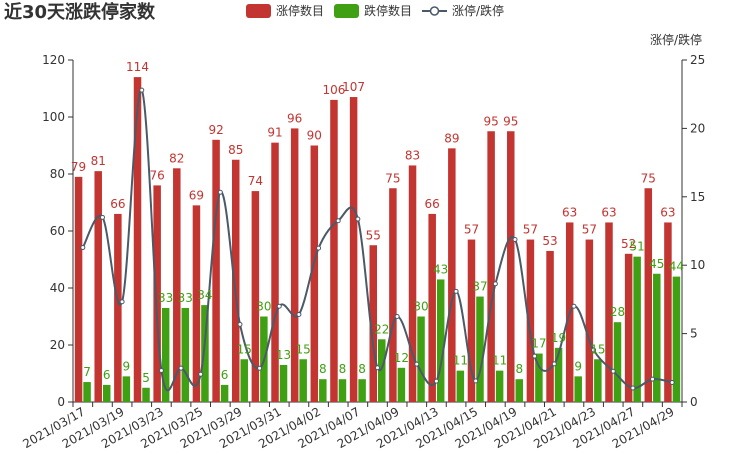  I want to click on left-axis-tick-label: 60, so click(57, 231).